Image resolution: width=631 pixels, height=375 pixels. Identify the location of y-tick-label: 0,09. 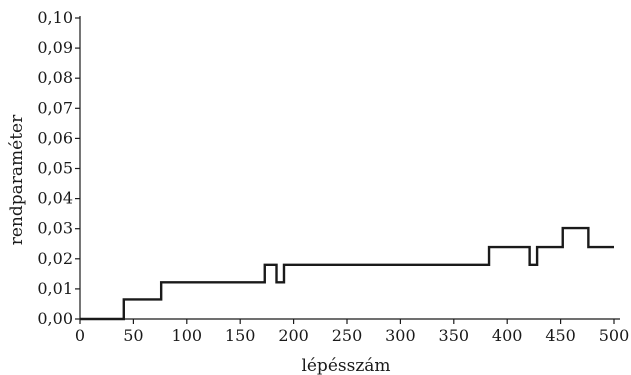
(55, 47).